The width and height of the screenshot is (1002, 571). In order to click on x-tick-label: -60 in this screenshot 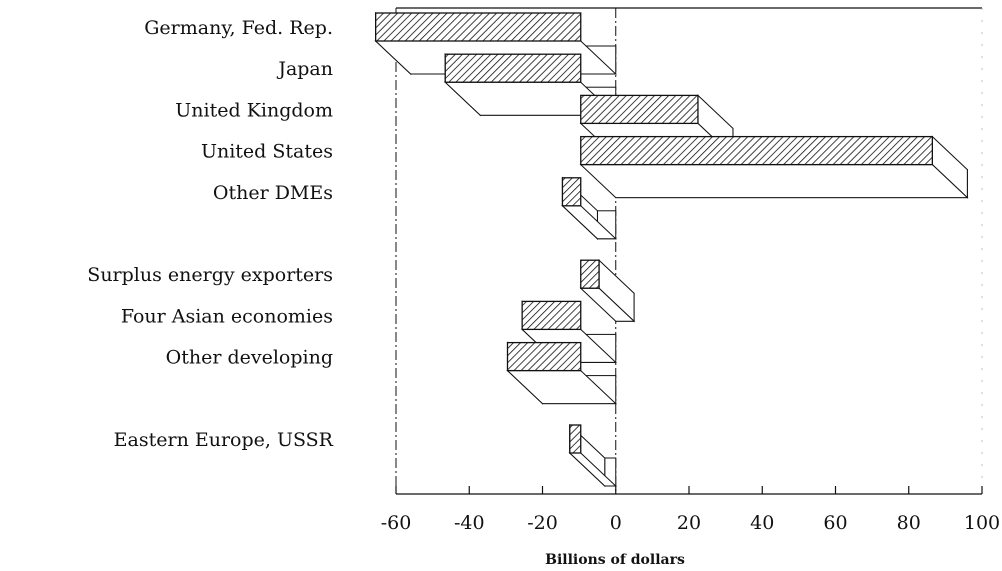, I will do `click(396, 523)`.